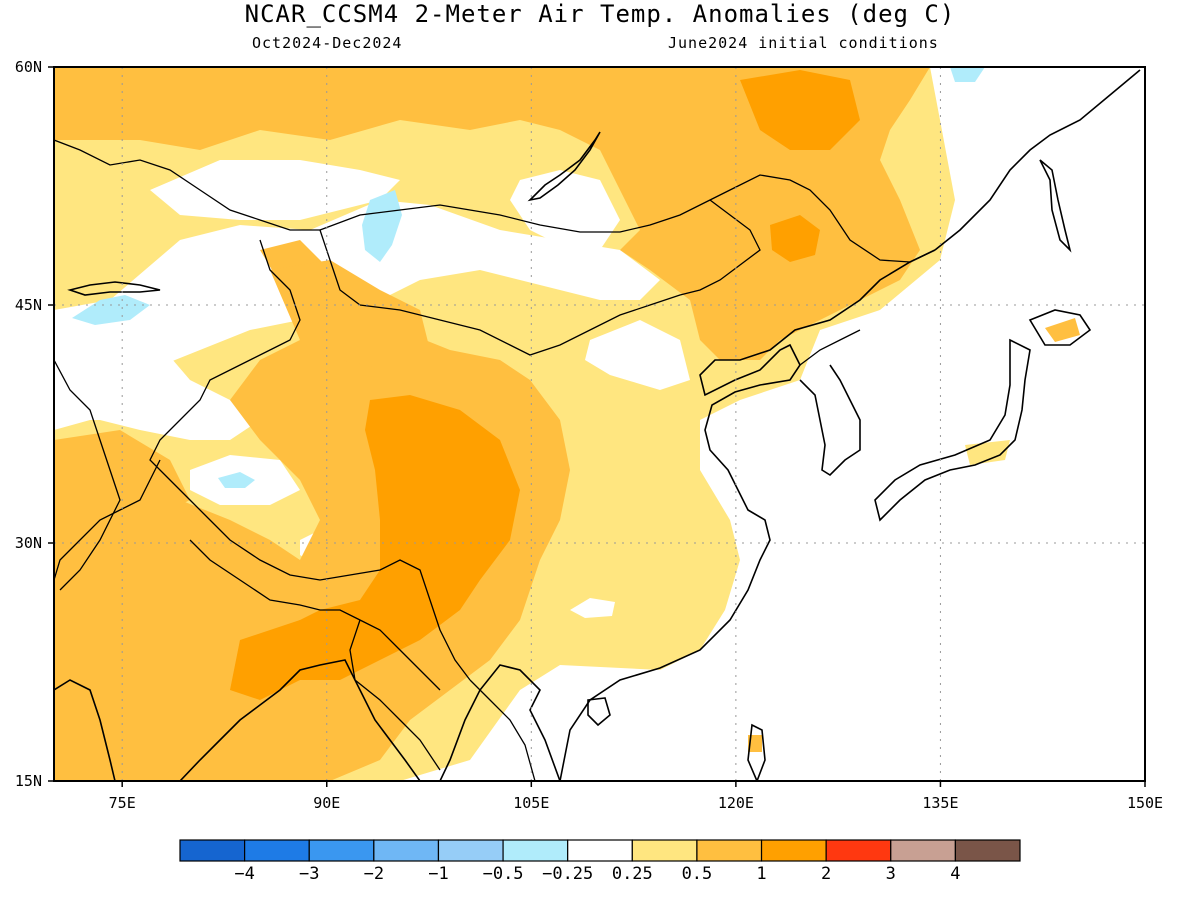 This screenshot has height=900, width=1200. Describe the element at coordinates (795, 238) in the screenshot. I see `anomaly-zone-manchuria-strong` at that location.